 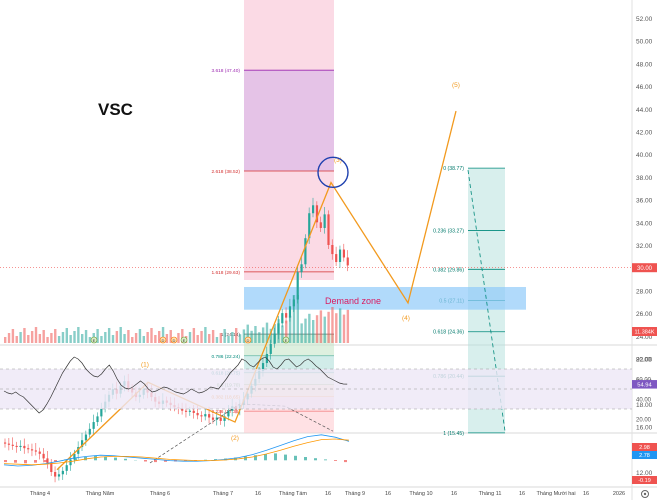 What do you see at coordinates (385, 298) in the screenshot?
I see `demand-zone` at bounding box center [385, 298].